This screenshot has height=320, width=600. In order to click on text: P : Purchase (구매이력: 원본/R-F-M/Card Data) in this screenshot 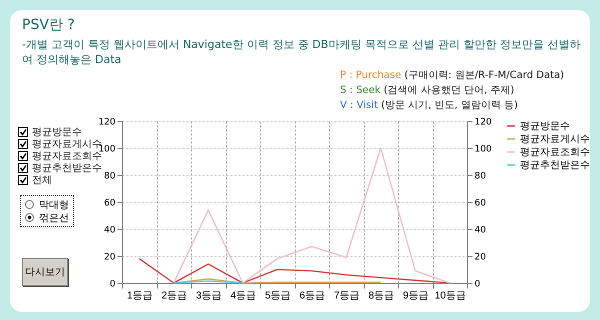, I will do `click(452, 75)`.